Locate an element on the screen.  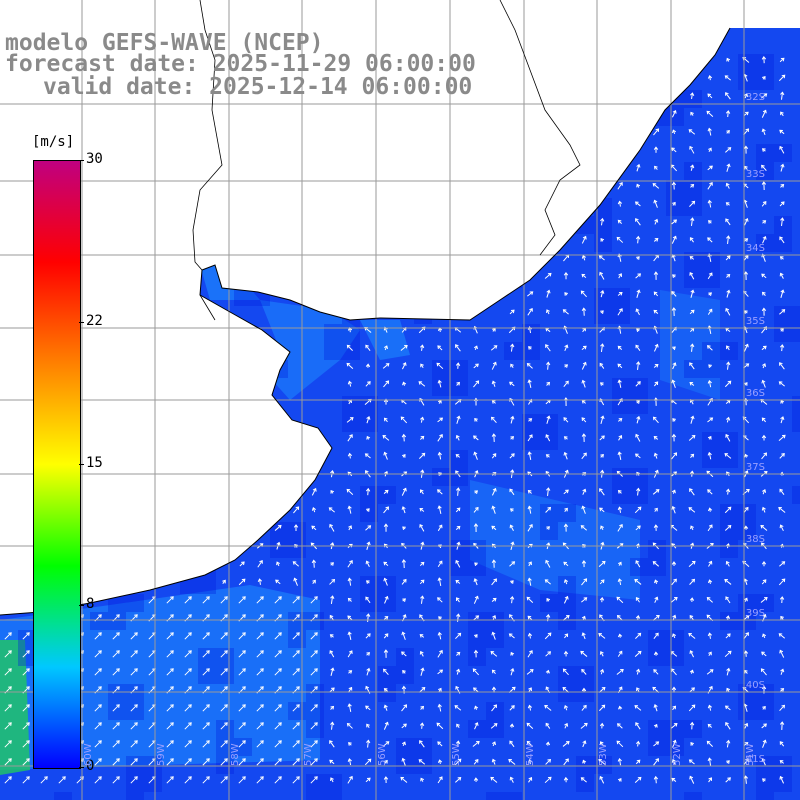
colorbar-tick-mark is located at coordinates (81, 160).